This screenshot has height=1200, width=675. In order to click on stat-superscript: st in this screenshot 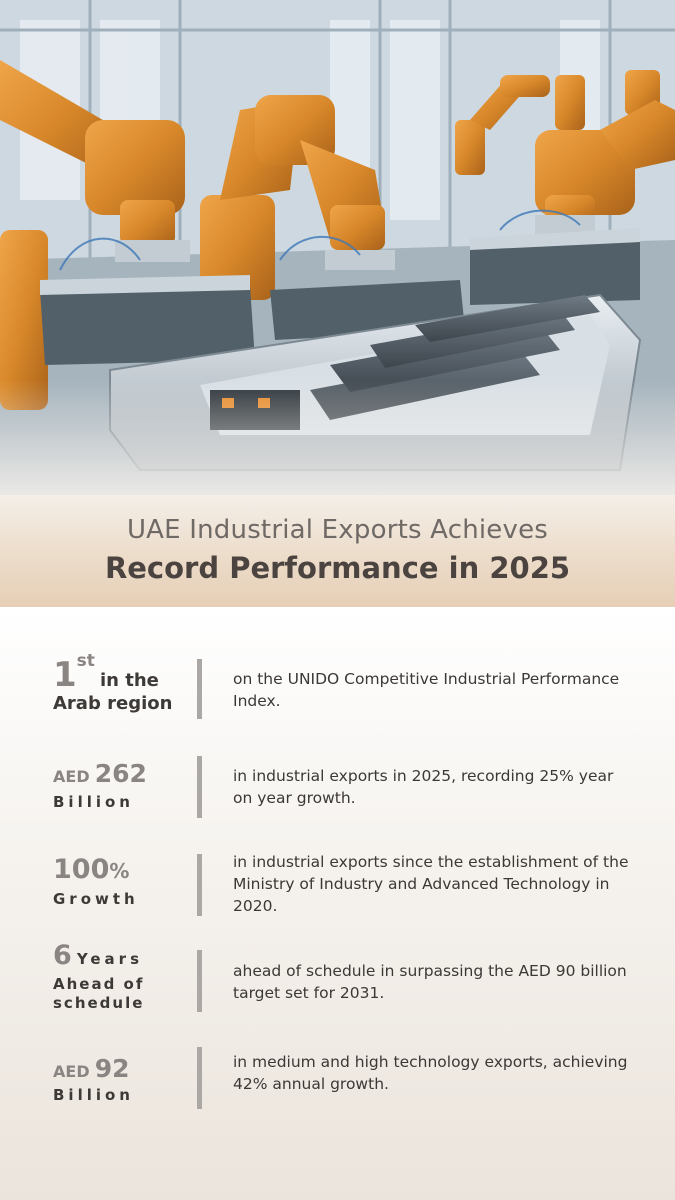, I will do `click(85, 661)`.